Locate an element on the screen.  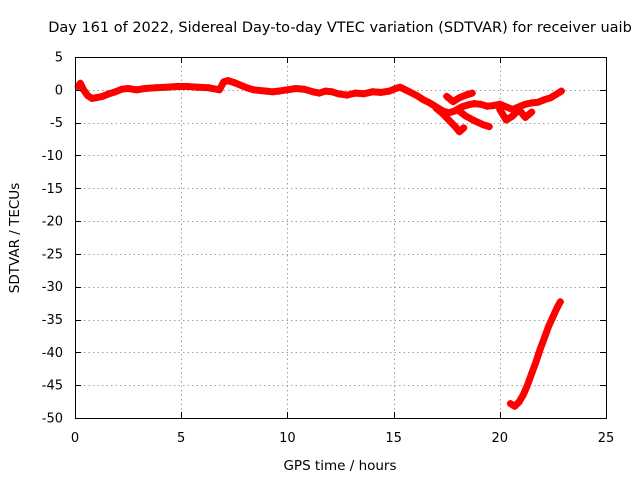
y-tick-label: 0 is located at coordinates (59, 90).